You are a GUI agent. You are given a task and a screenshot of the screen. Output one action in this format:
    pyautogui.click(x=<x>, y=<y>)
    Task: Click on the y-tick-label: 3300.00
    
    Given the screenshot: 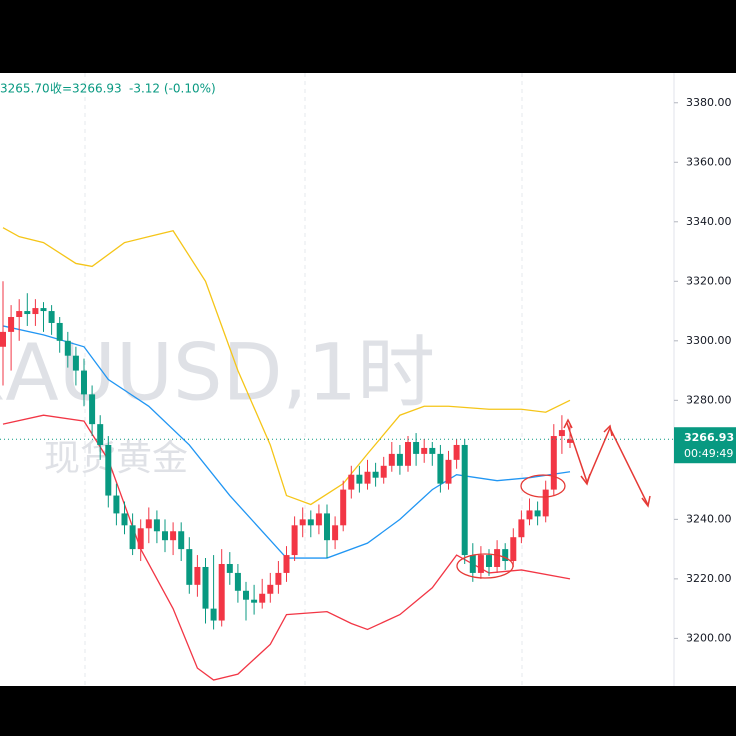 What is the action you would take?
    pyautogui.click(x=709, y=340)
    